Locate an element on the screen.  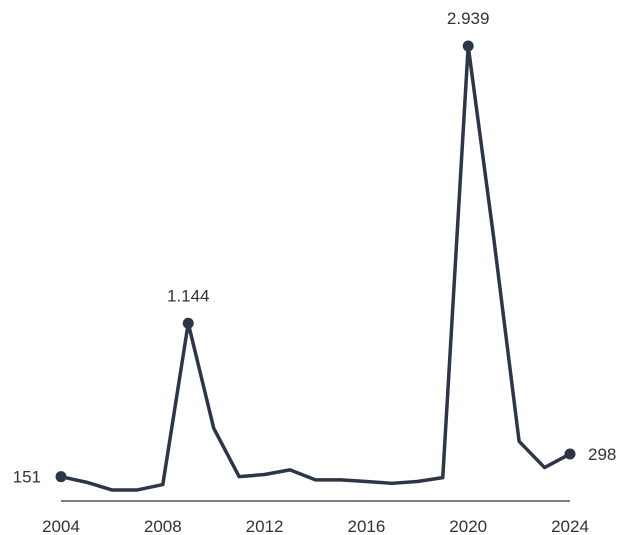
x-tick-label: 2012 is located at coordinates (265, 526).